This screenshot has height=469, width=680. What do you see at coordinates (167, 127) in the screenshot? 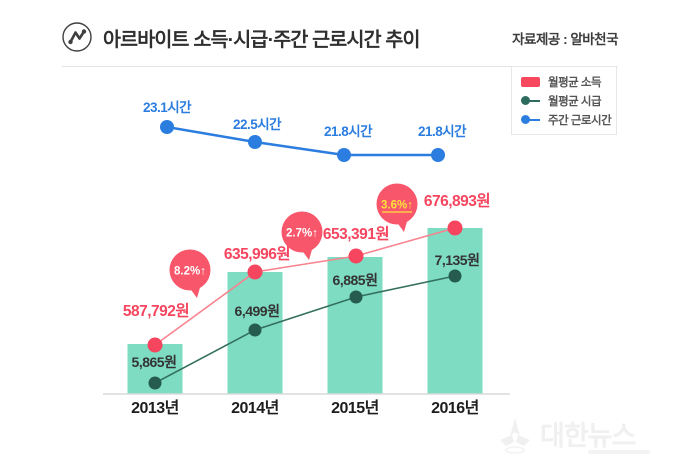
I see `hours-dot-2013년` at bounding box center [167, 127].